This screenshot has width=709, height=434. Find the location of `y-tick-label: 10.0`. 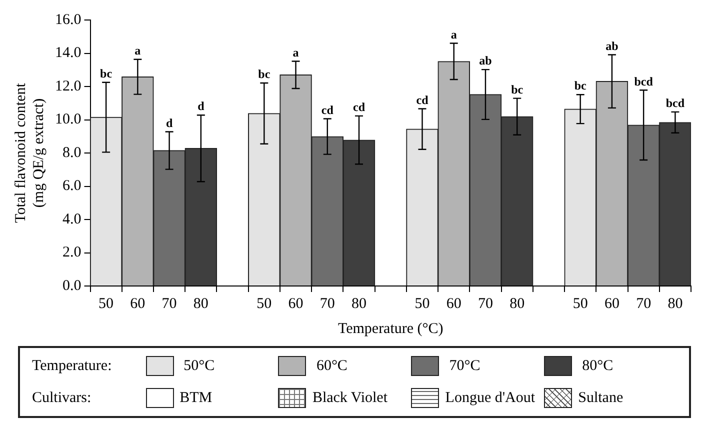

y-tick-label: 10.0 is located at coordinates (68, 120).